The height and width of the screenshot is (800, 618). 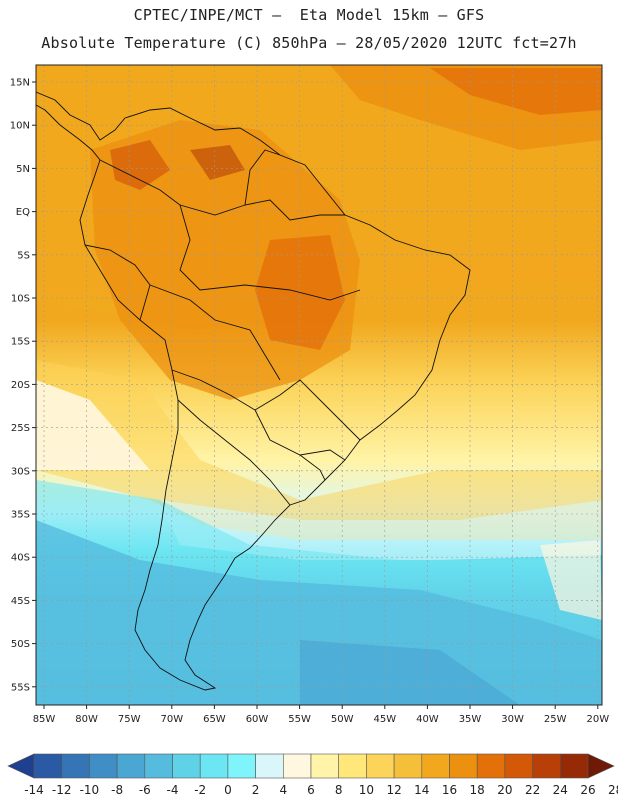 What do you see at coordinates (145, 790) in the screenshot?
I see `colorbar-label: -6` at bounding box center [145, 790].